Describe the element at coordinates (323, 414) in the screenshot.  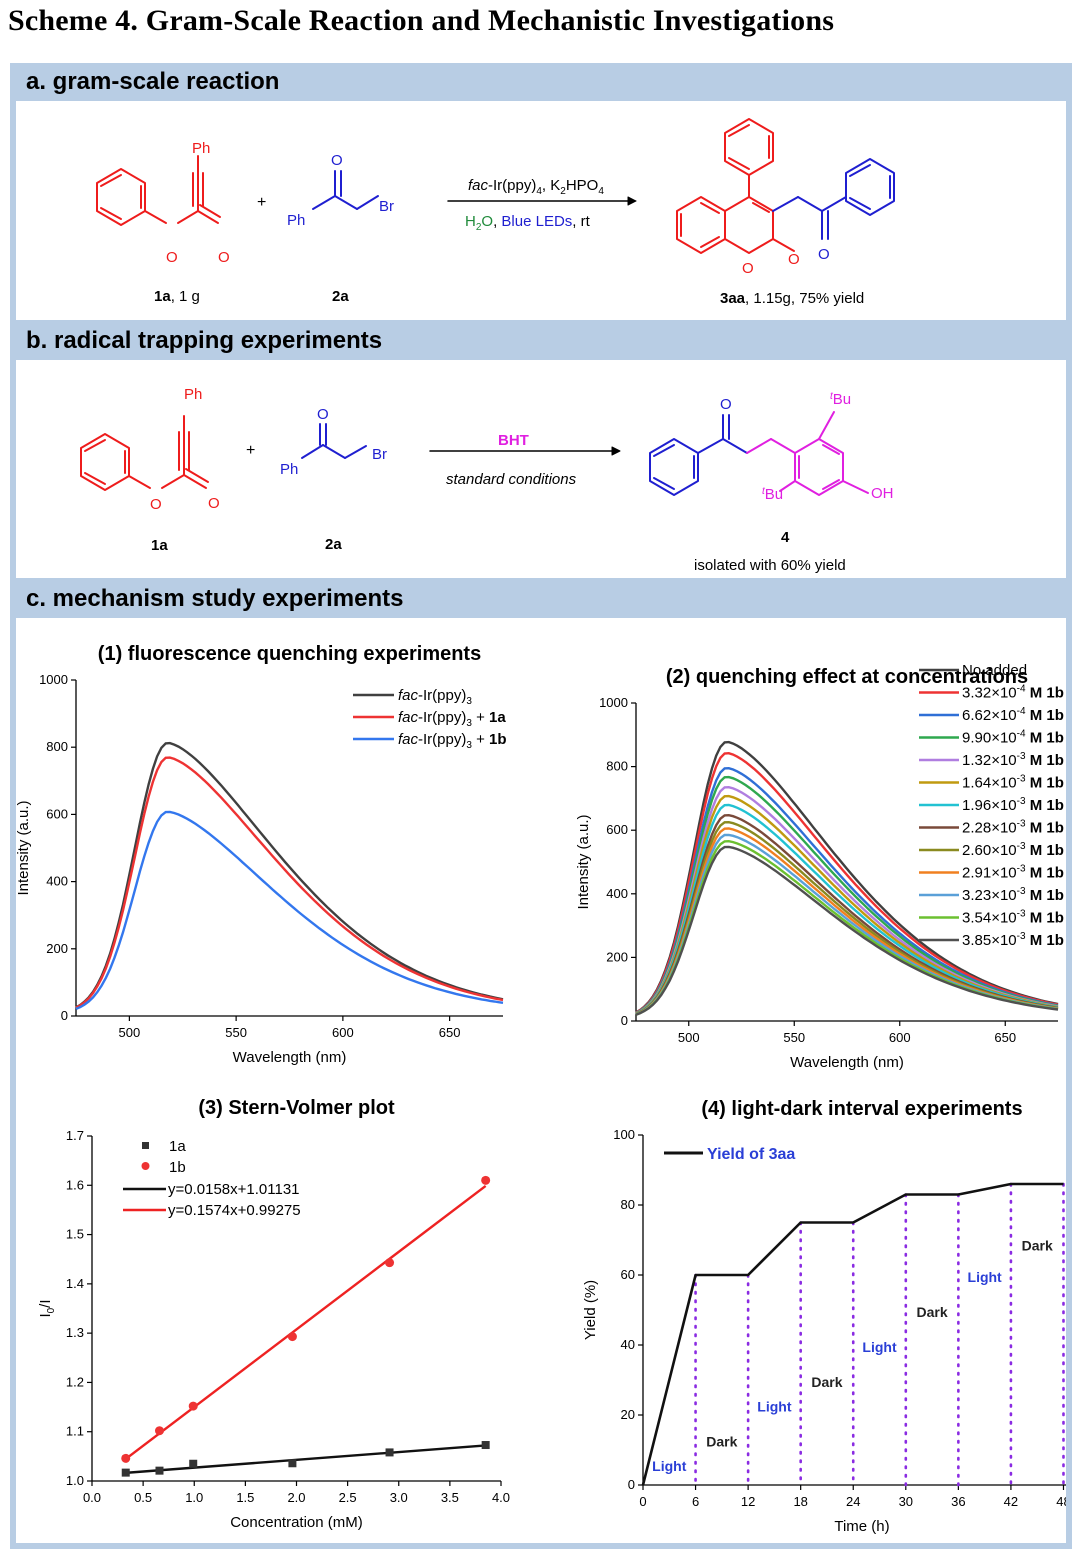
I see `o-label-2a-b: O` at that location.